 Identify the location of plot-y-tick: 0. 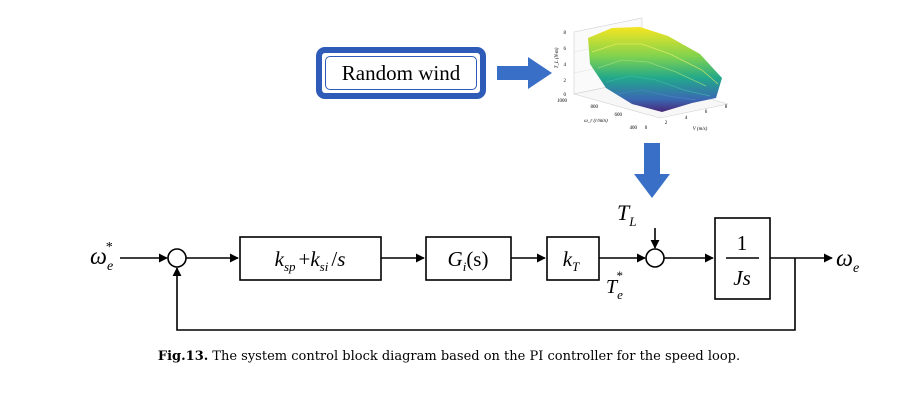
(565, 95).